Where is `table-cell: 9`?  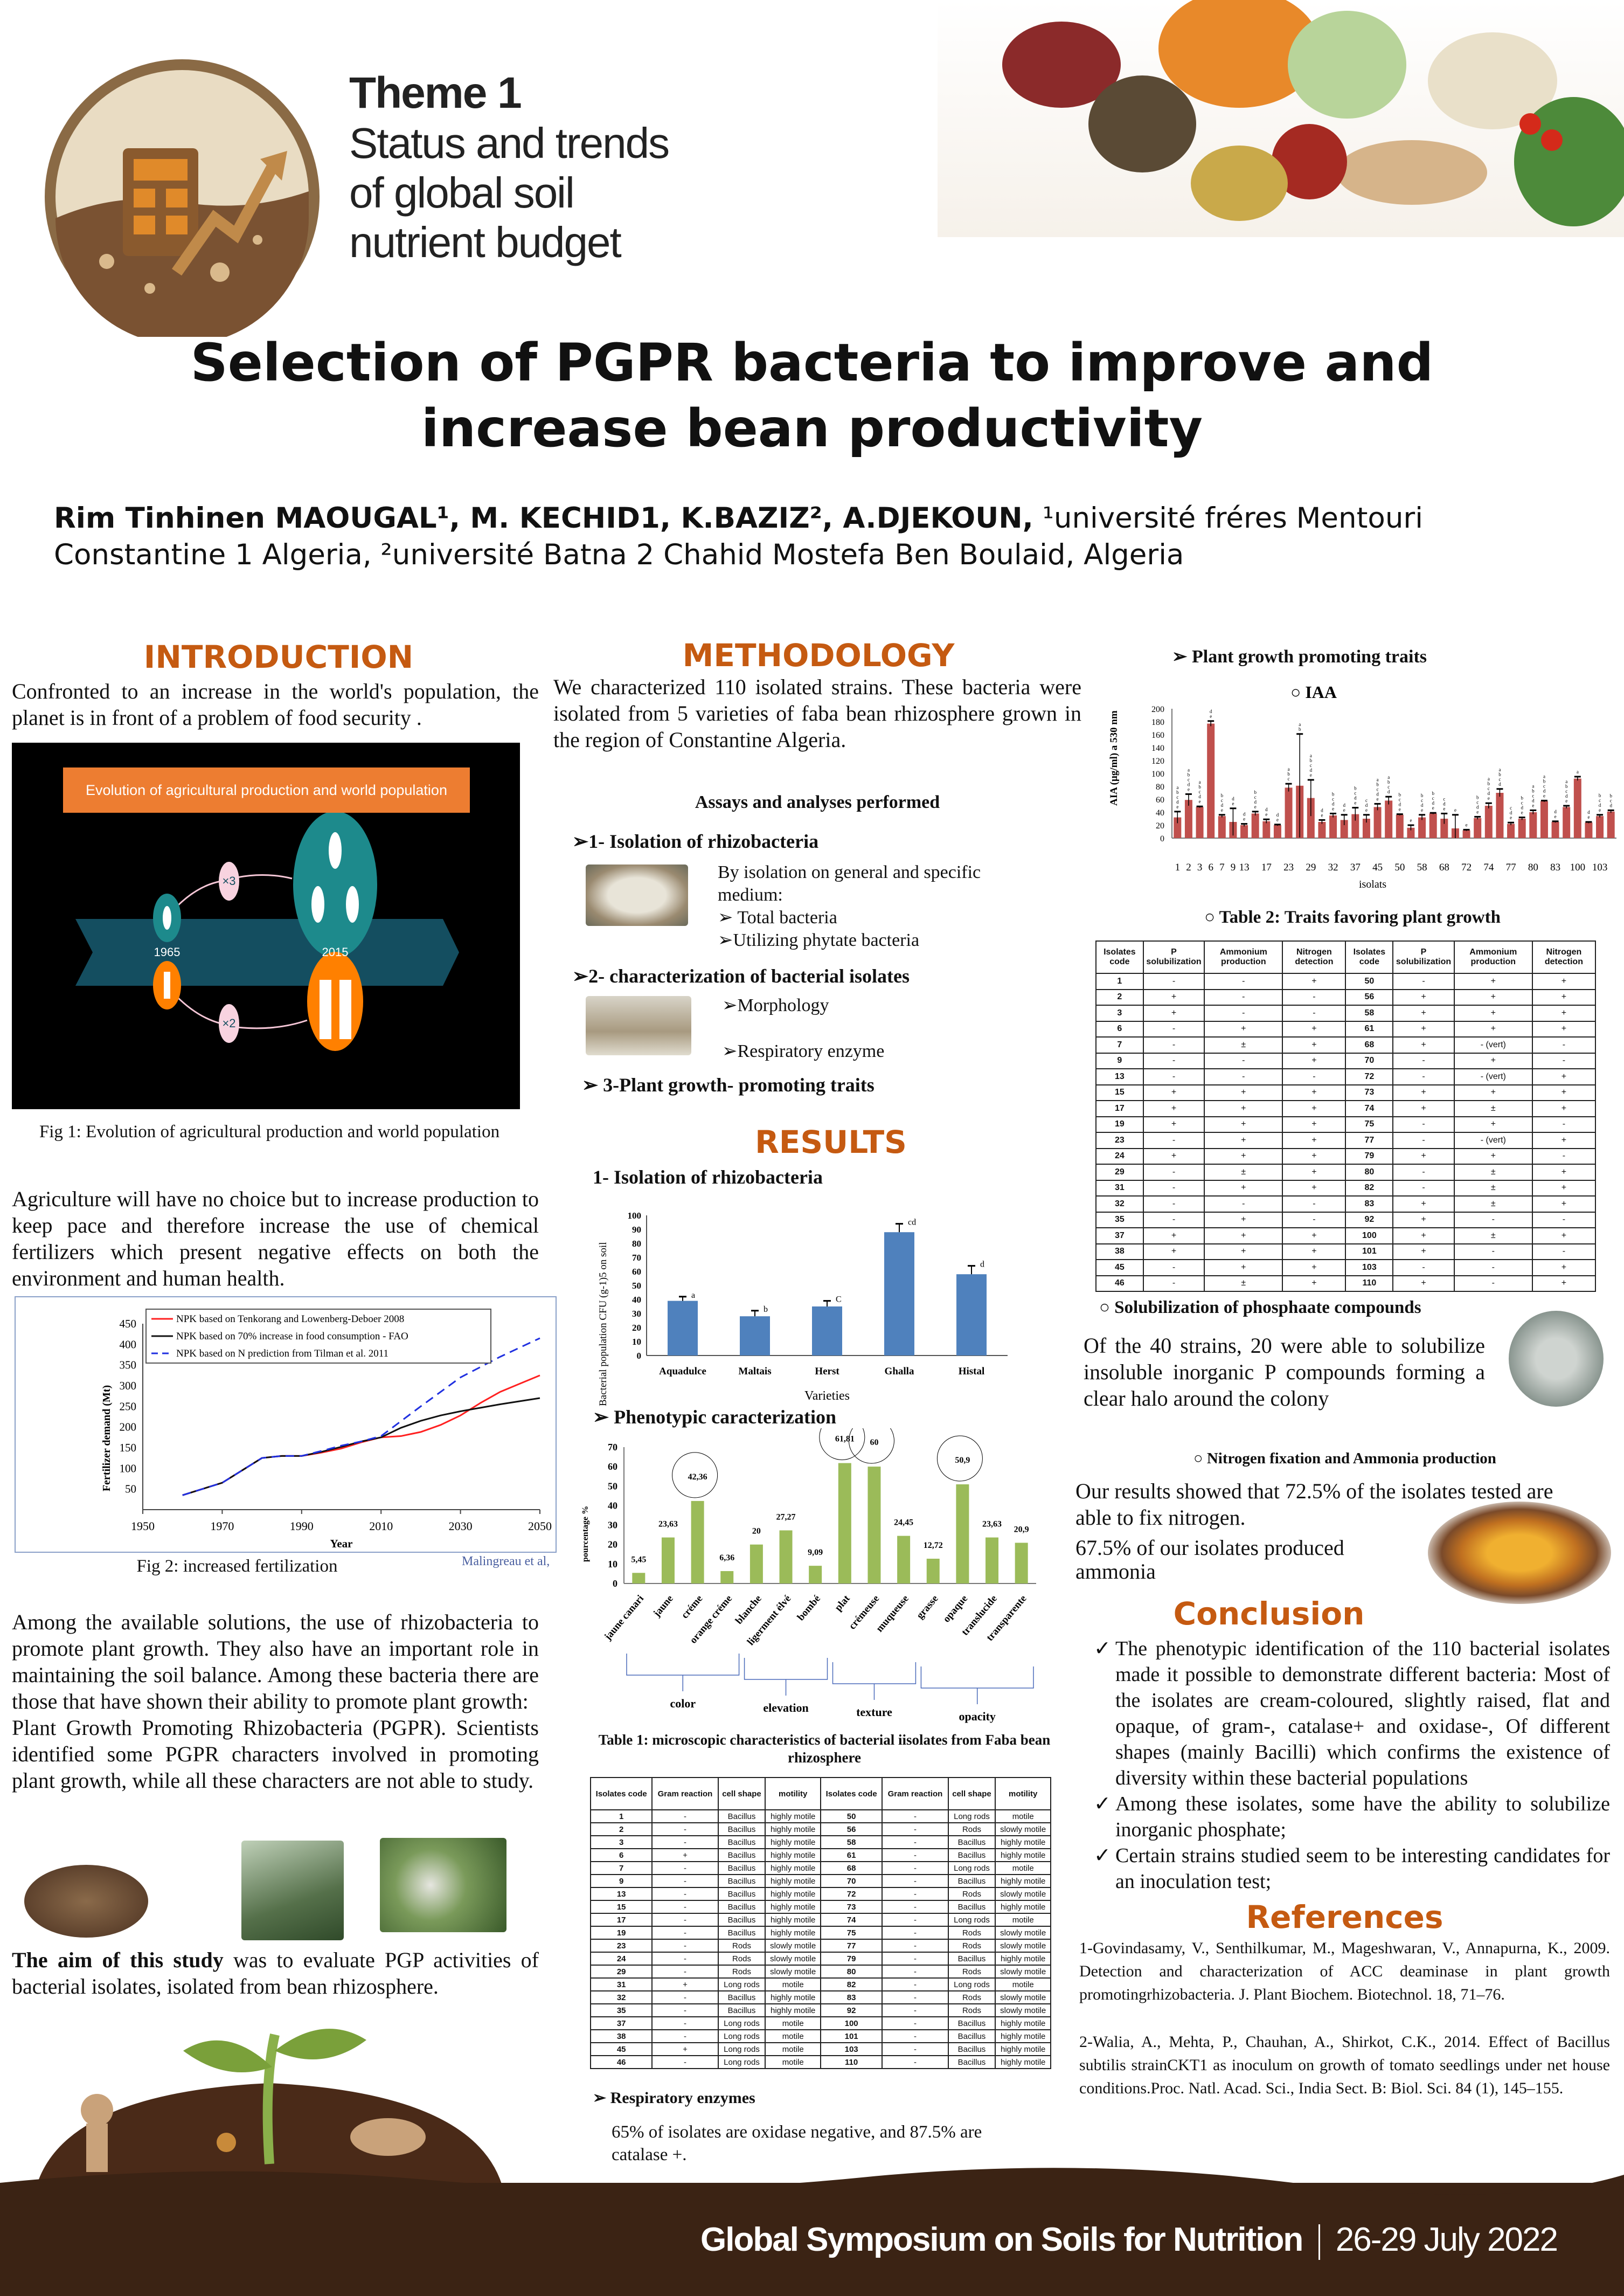
table-cell: 9 is located at coordinates (621, 1881).